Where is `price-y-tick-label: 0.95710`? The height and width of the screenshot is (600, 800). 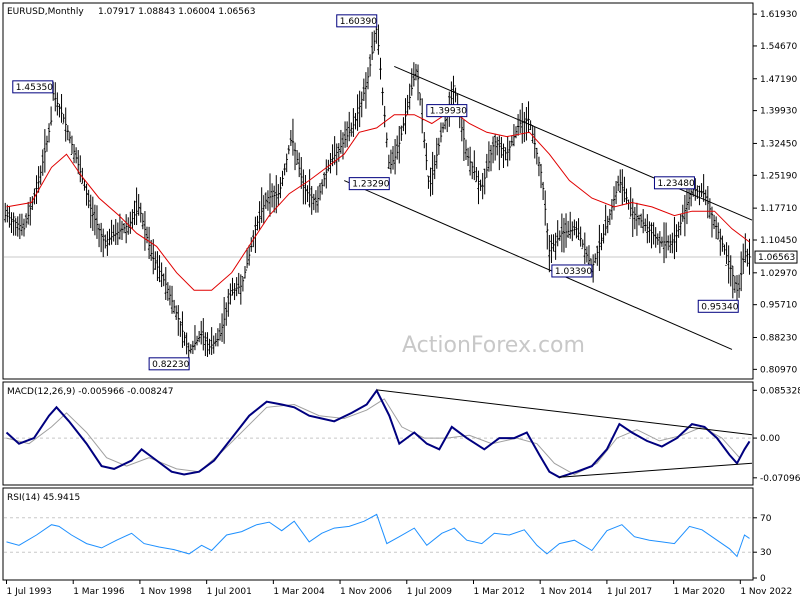
price-y-tick-label: 0.95710 is located at coordinates (778, 306).